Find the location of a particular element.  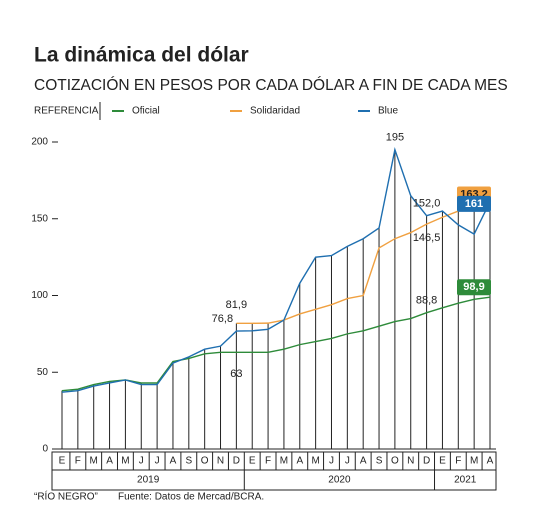

y-tick-label: 200 is located at coordinates (39, 142).